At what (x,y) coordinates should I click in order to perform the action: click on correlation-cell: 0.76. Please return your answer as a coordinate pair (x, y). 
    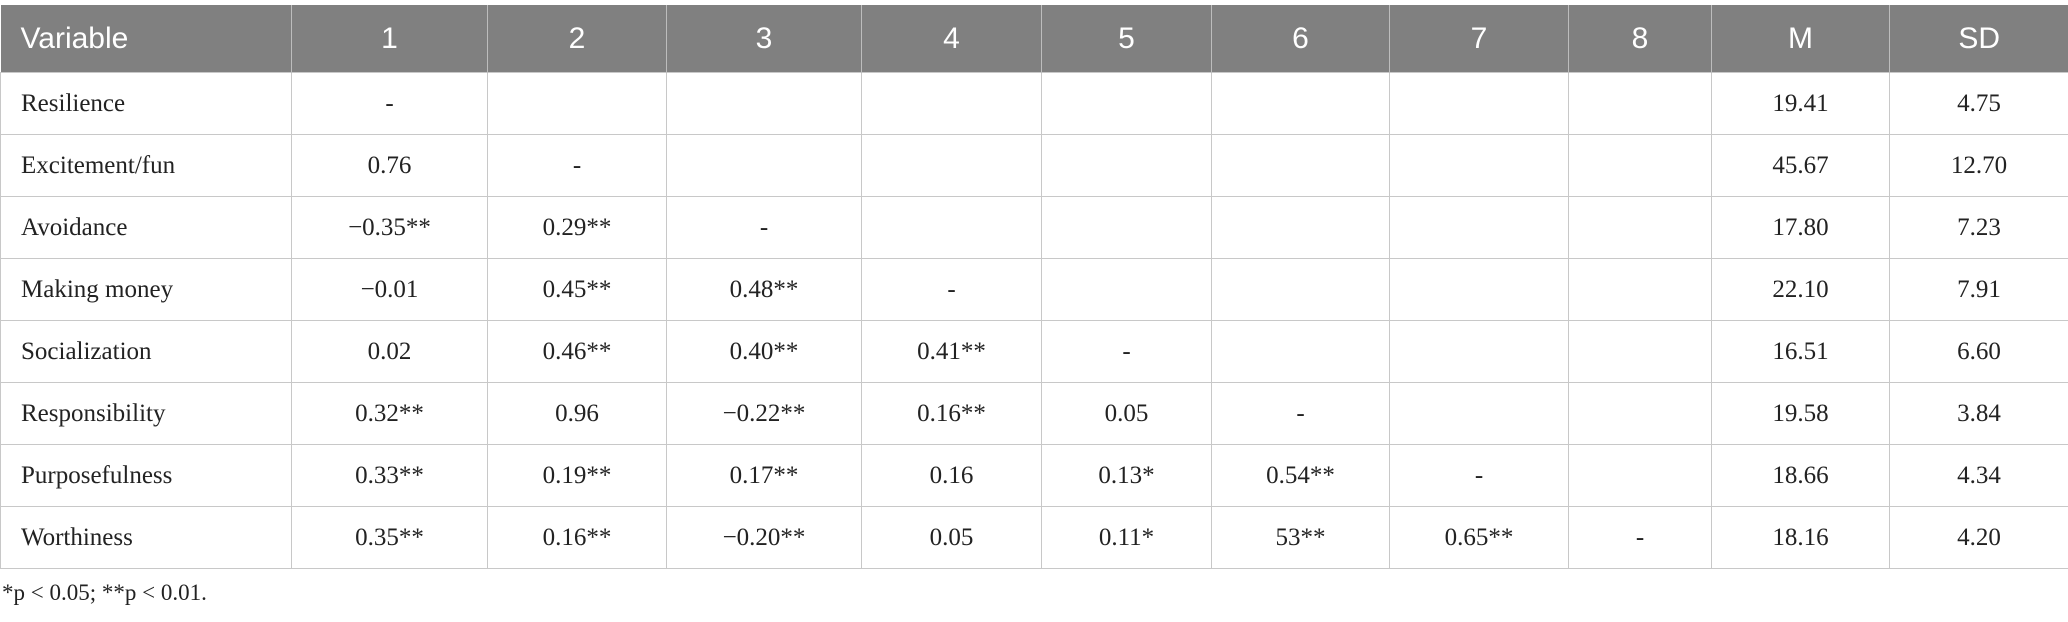
    Looking at the image, I should click on (389, 165).